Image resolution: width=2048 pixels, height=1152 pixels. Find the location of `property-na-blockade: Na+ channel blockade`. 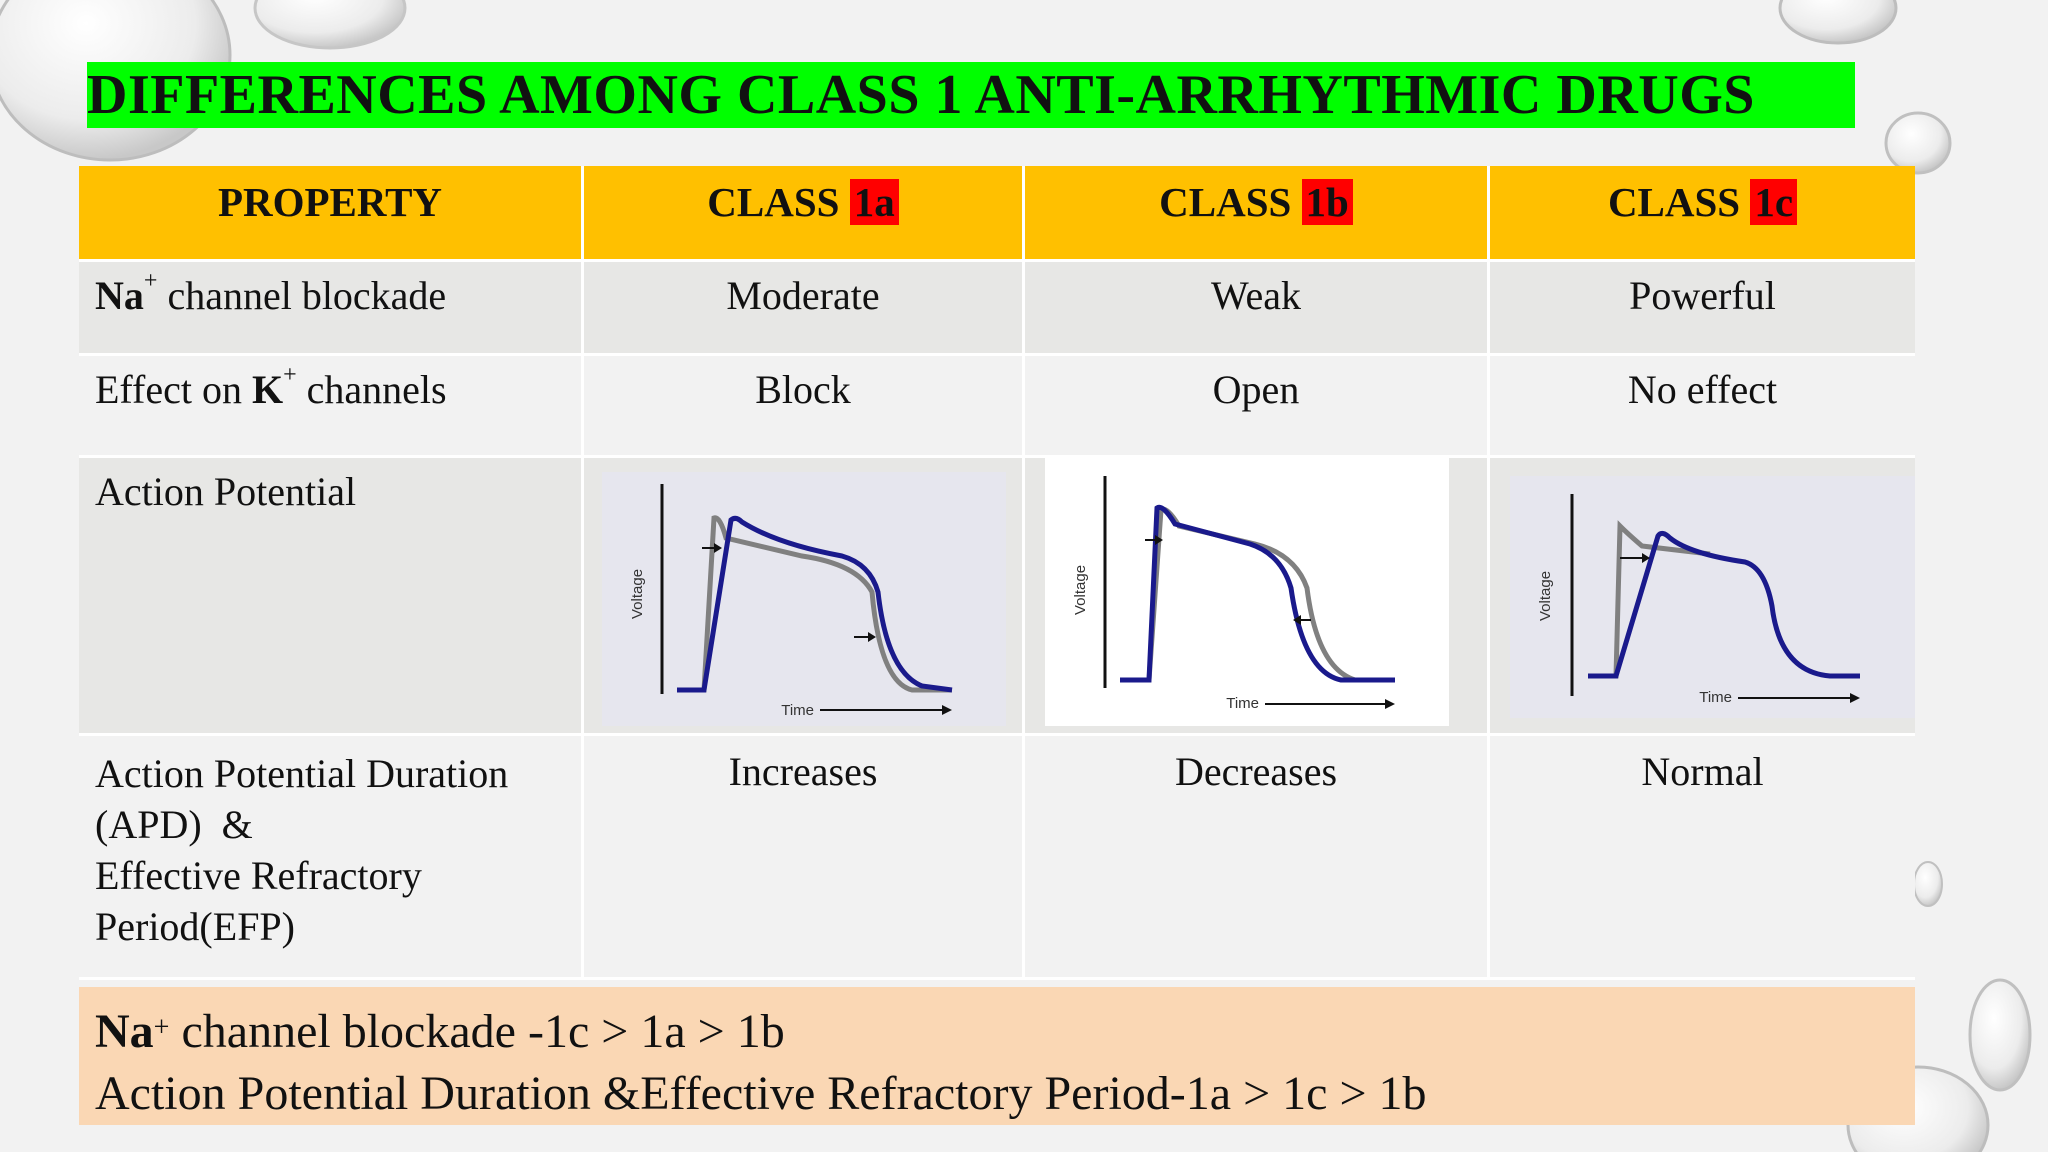

property-na-blockade: Na+ channel blockade is located at coordinates (331, 309).